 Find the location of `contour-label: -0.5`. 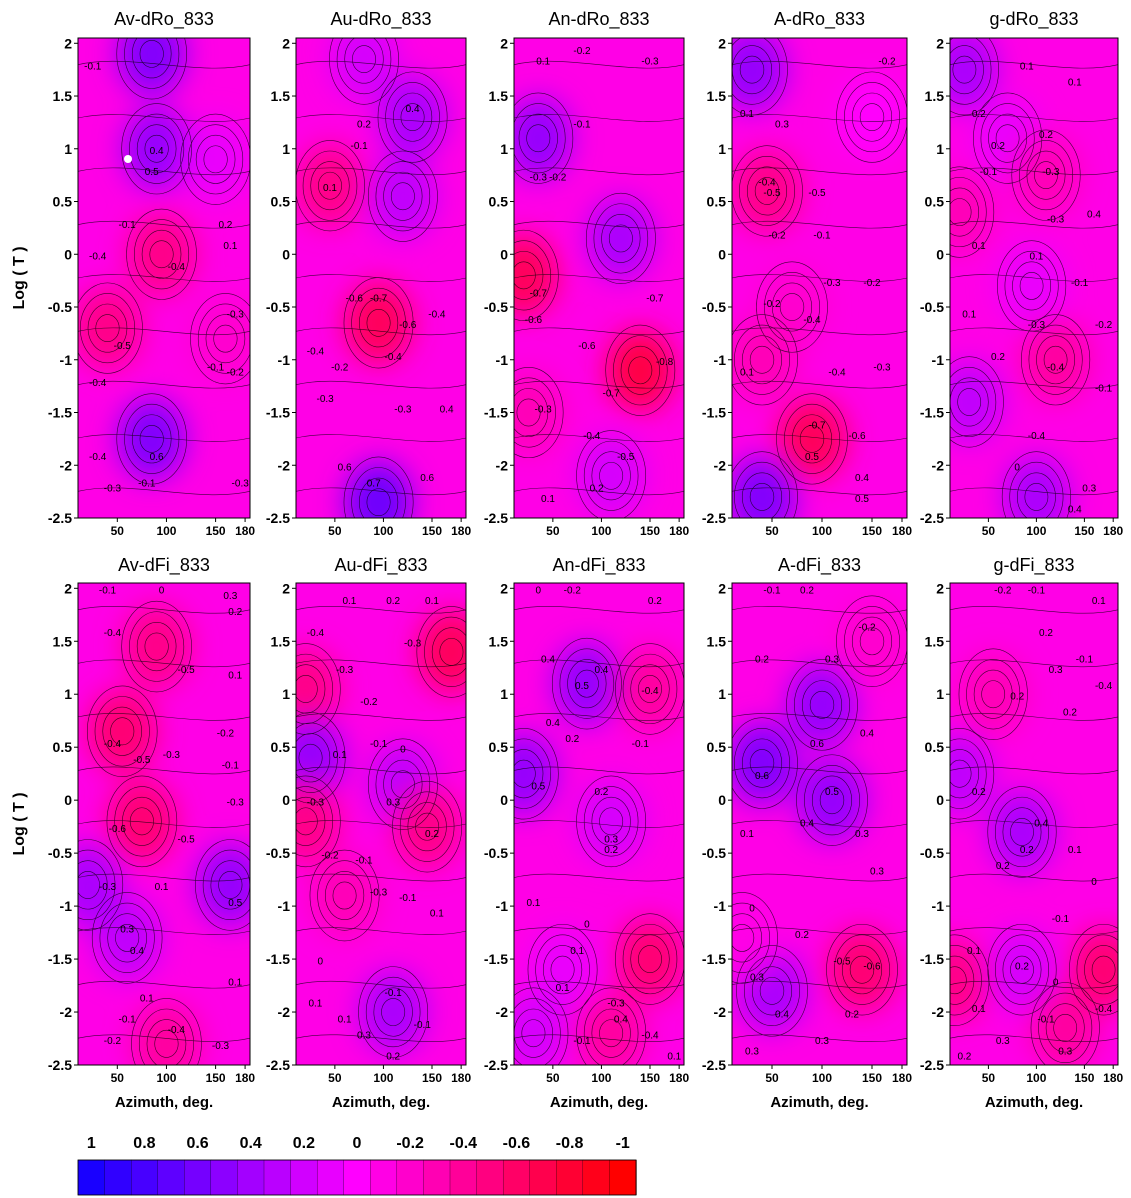

contour-label: -0.5 is located at coordinates (626, 457).